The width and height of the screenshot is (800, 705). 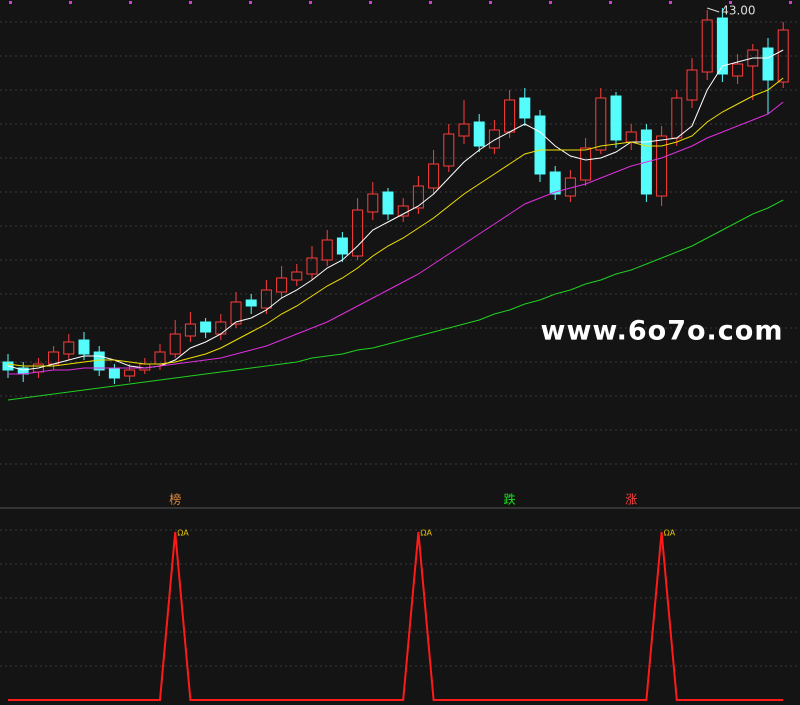 I want to click on annotation-label: 43.00, so click(x=738, y=11).